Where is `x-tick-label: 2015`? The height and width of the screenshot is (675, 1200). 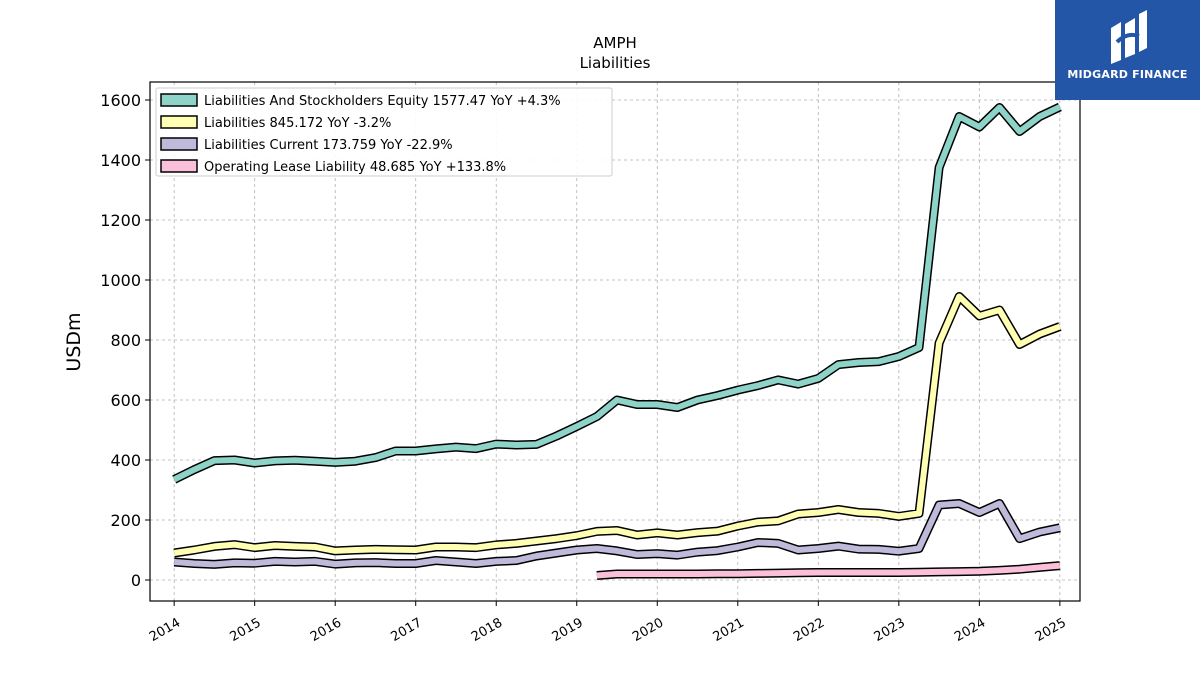
x-tick-label: 2015 is located at coordinates (246, 630).